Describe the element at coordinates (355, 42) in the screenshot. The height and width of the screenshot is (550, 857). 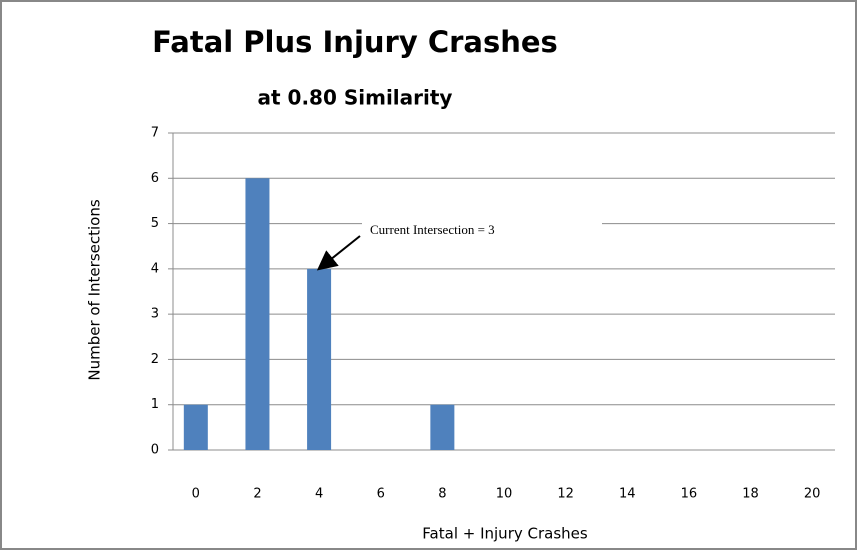
I see `chart-title: Fatal Plus Injury Crashes` at that location.